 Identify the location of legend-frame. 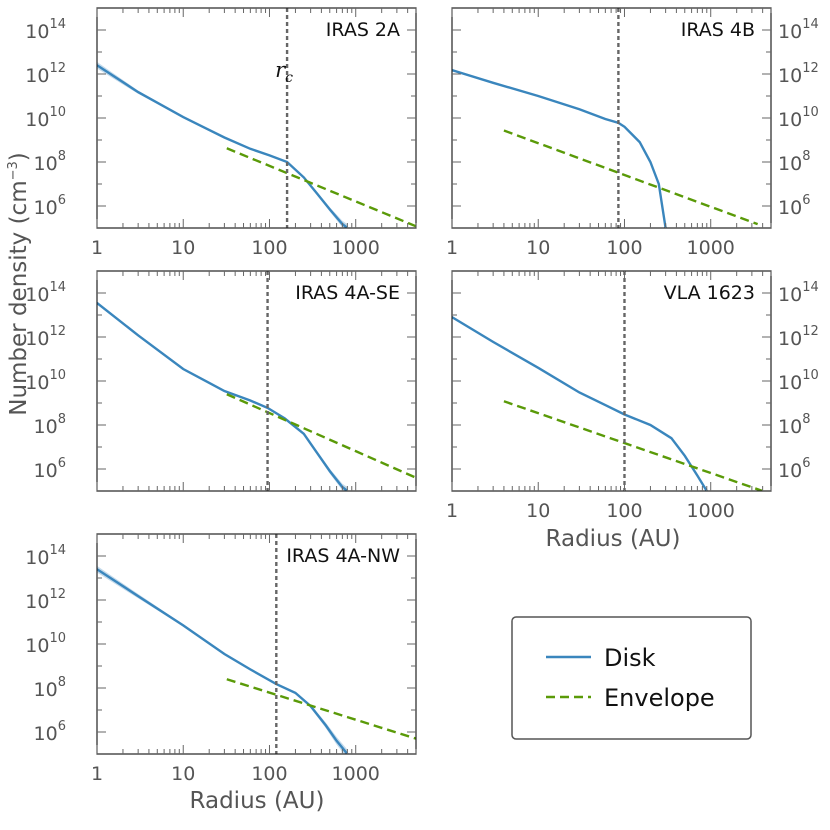
(631, 678).